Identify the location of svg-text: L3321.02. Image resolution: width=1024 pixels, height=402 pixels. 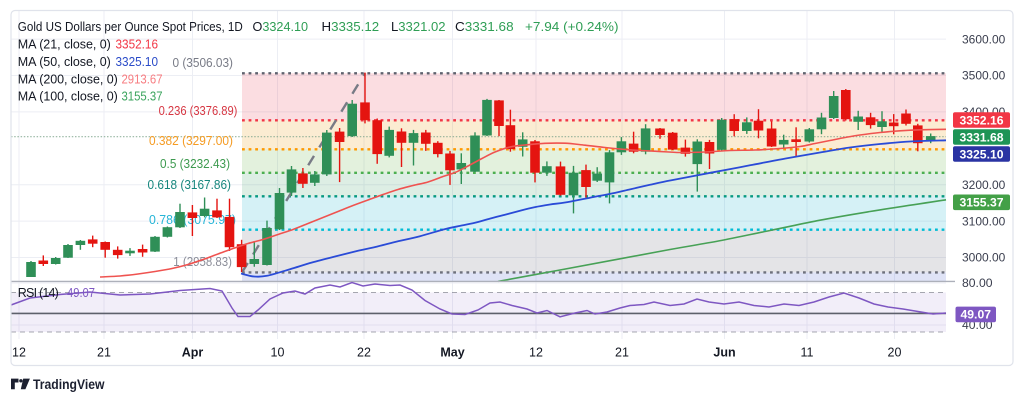
(418, 27).